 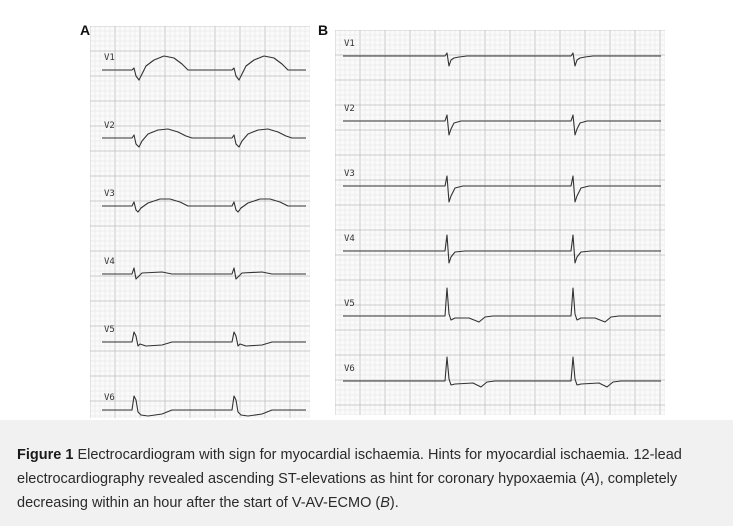 I want to click on panel-label-a: A, so click(x=85, y=30).